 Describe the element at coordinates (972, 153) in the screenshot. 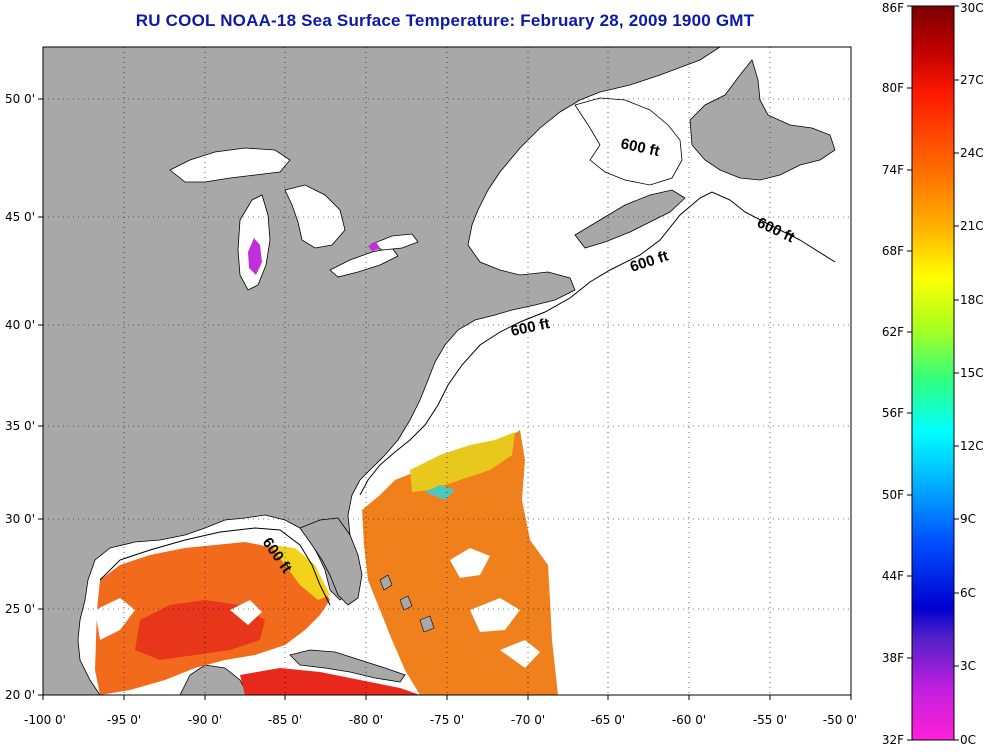

I see `colorbar-c-label: 24C` at that location.